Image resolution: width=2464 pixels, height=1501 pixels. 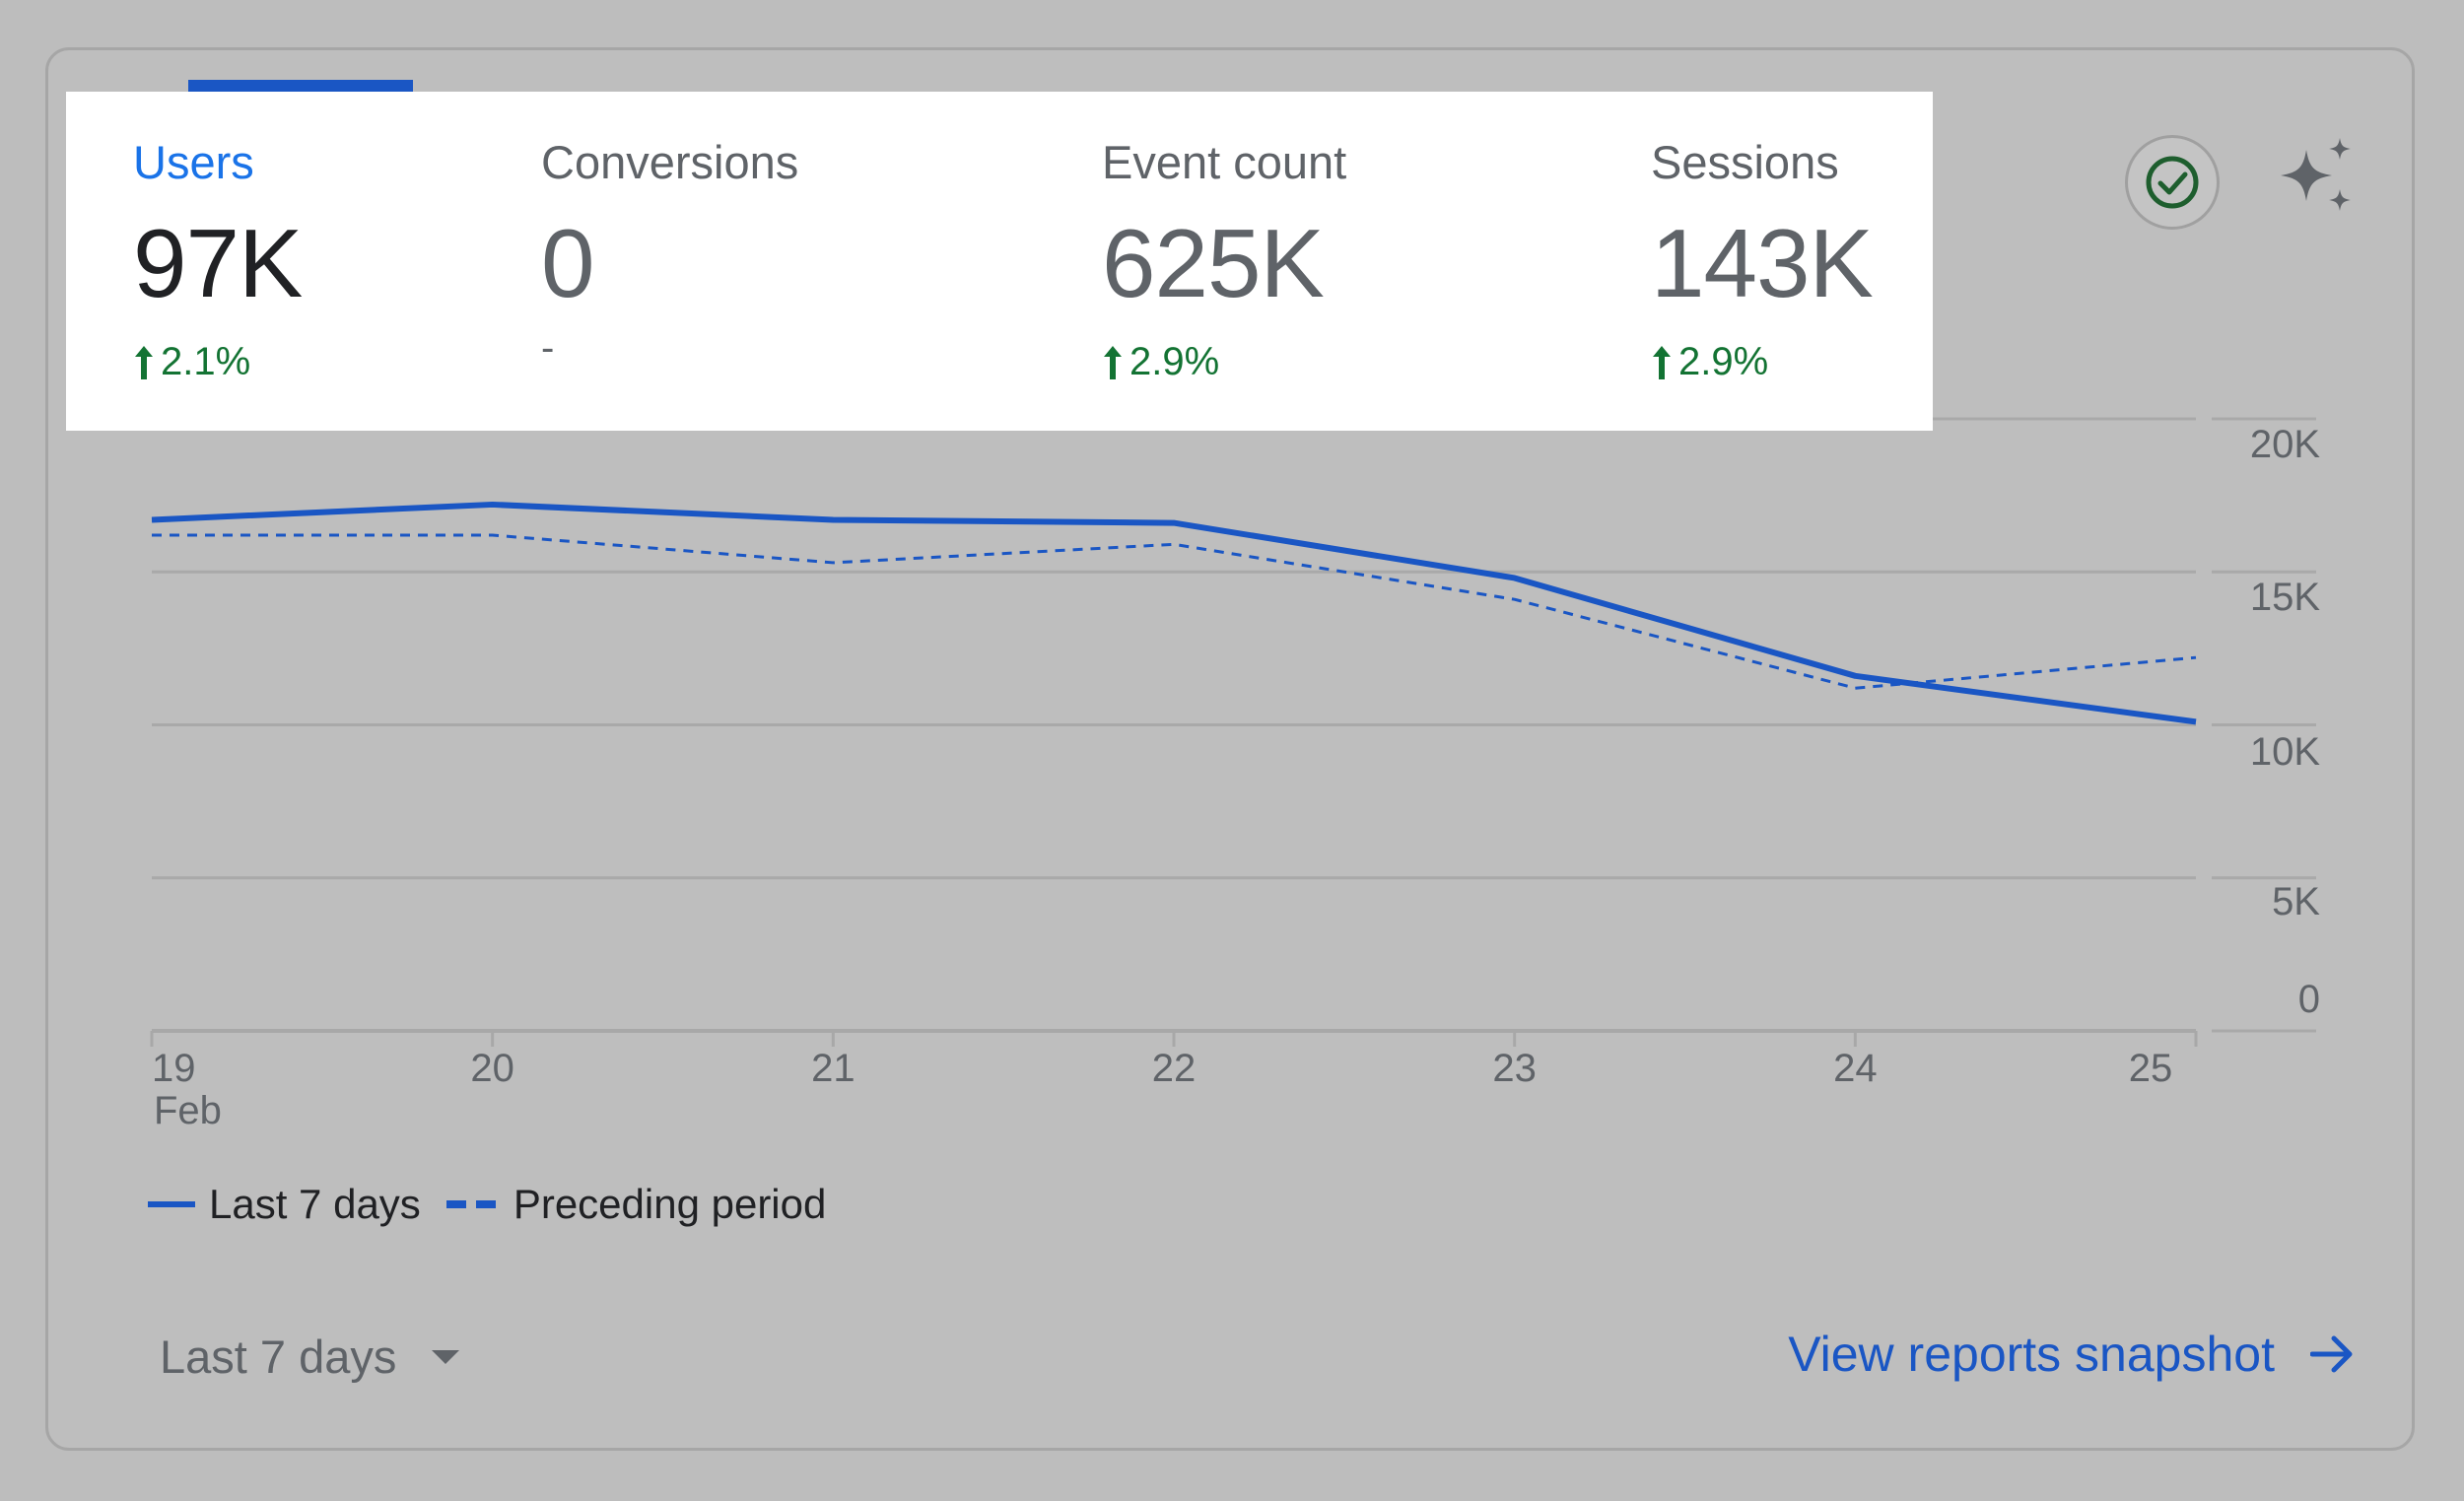 What do you see at coordinates (171, 1204) in the screenshot?
I see `legend-solid-swatch` at bounding box center [171, 1204].